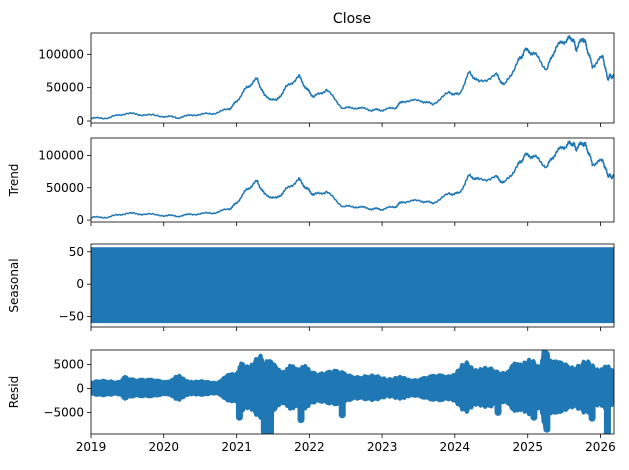  I want to click on resid-plot-area, so click(352, 392).